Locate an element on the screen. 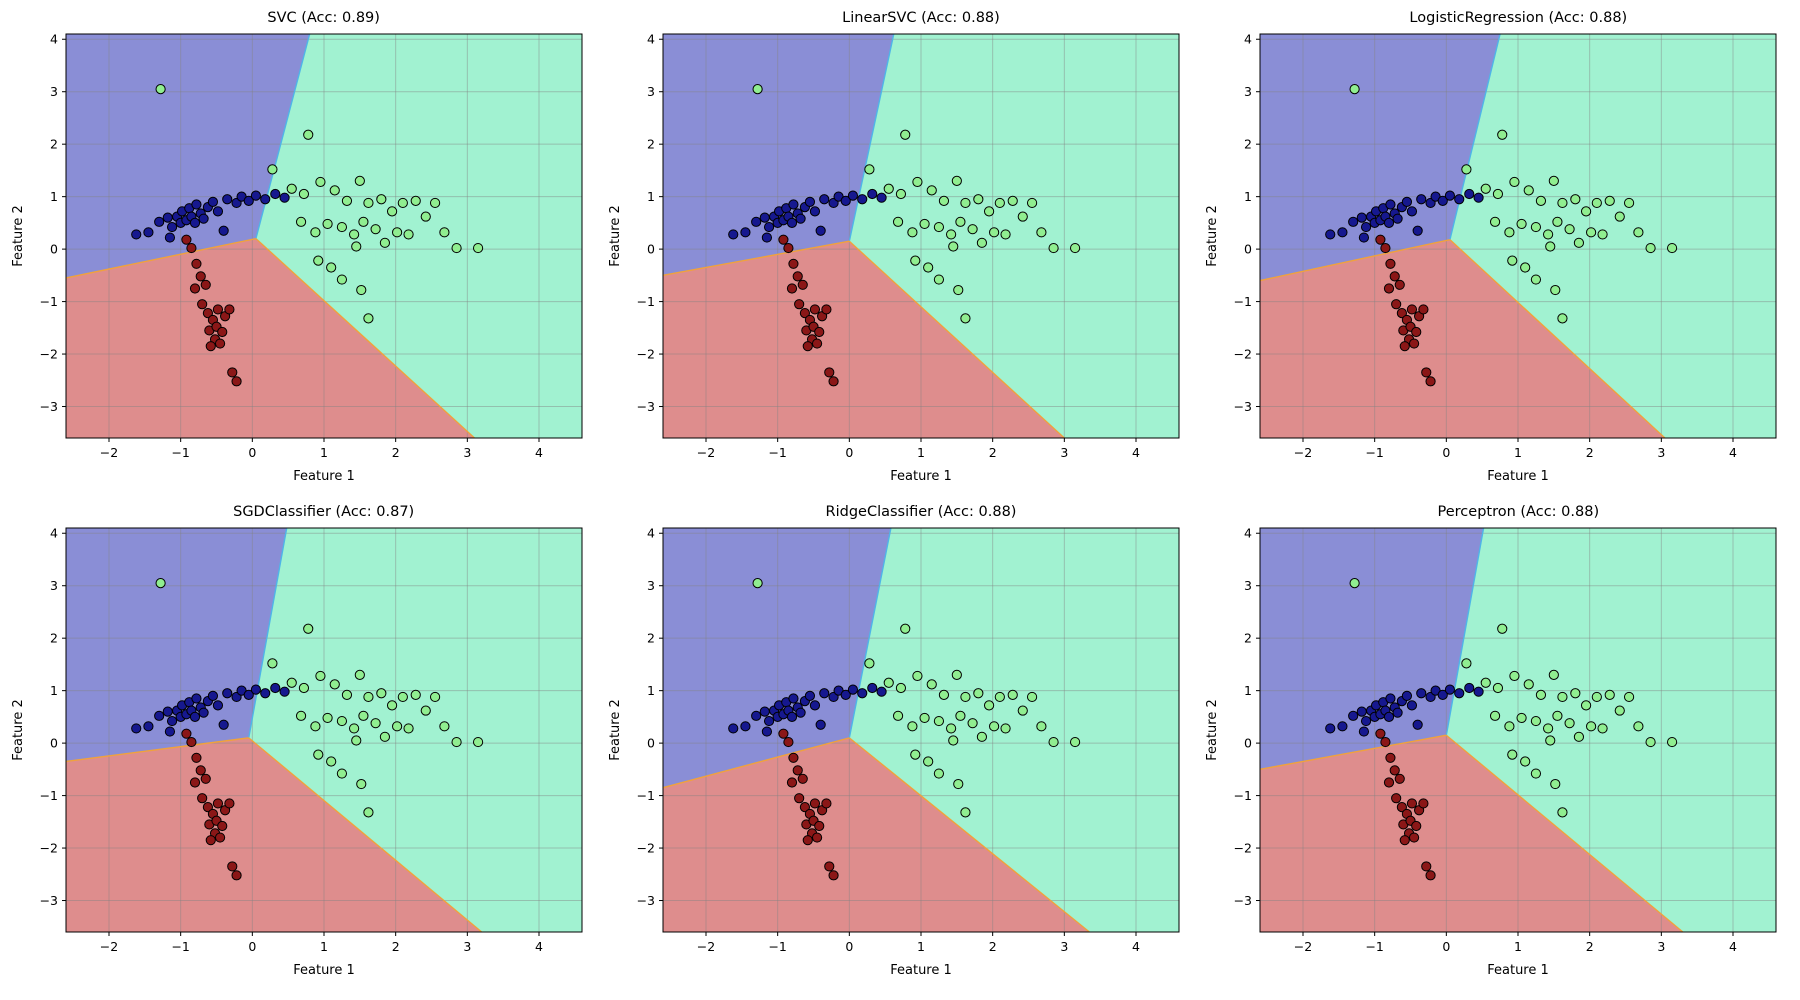 The height and width of the screenshot is (1000, 1800). x-tick-label: −2 is located at coordinates (1303, 946).